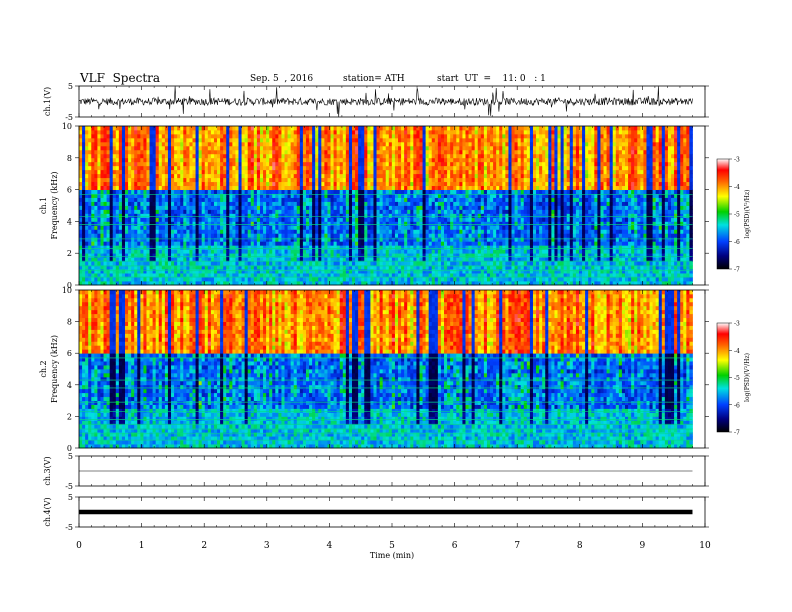 This screenshot has width=792, height=612. What do you see at coordinates (385, 101) in the screenshot?
I see `waveform-line` at bounding box center [385, 101].